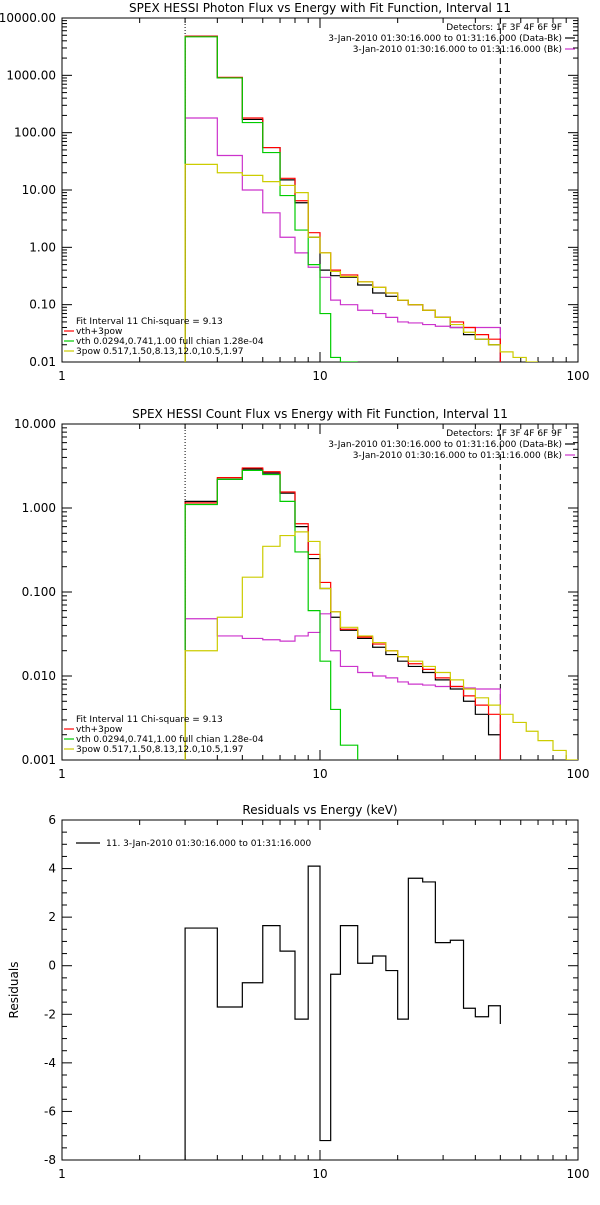 The image size is (600, 1205). Describe the element at coordinates (39, 760) in the screenshot. I see `y-tick-label: 0.001` at that location.